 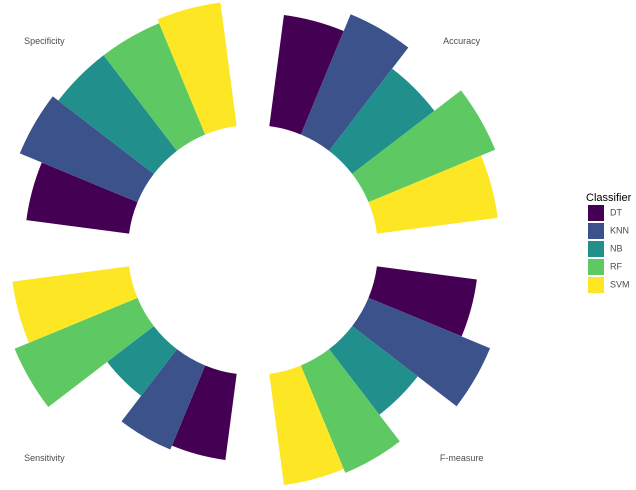 I want to click on legend-label: SVM, so click(x=620, y=284).